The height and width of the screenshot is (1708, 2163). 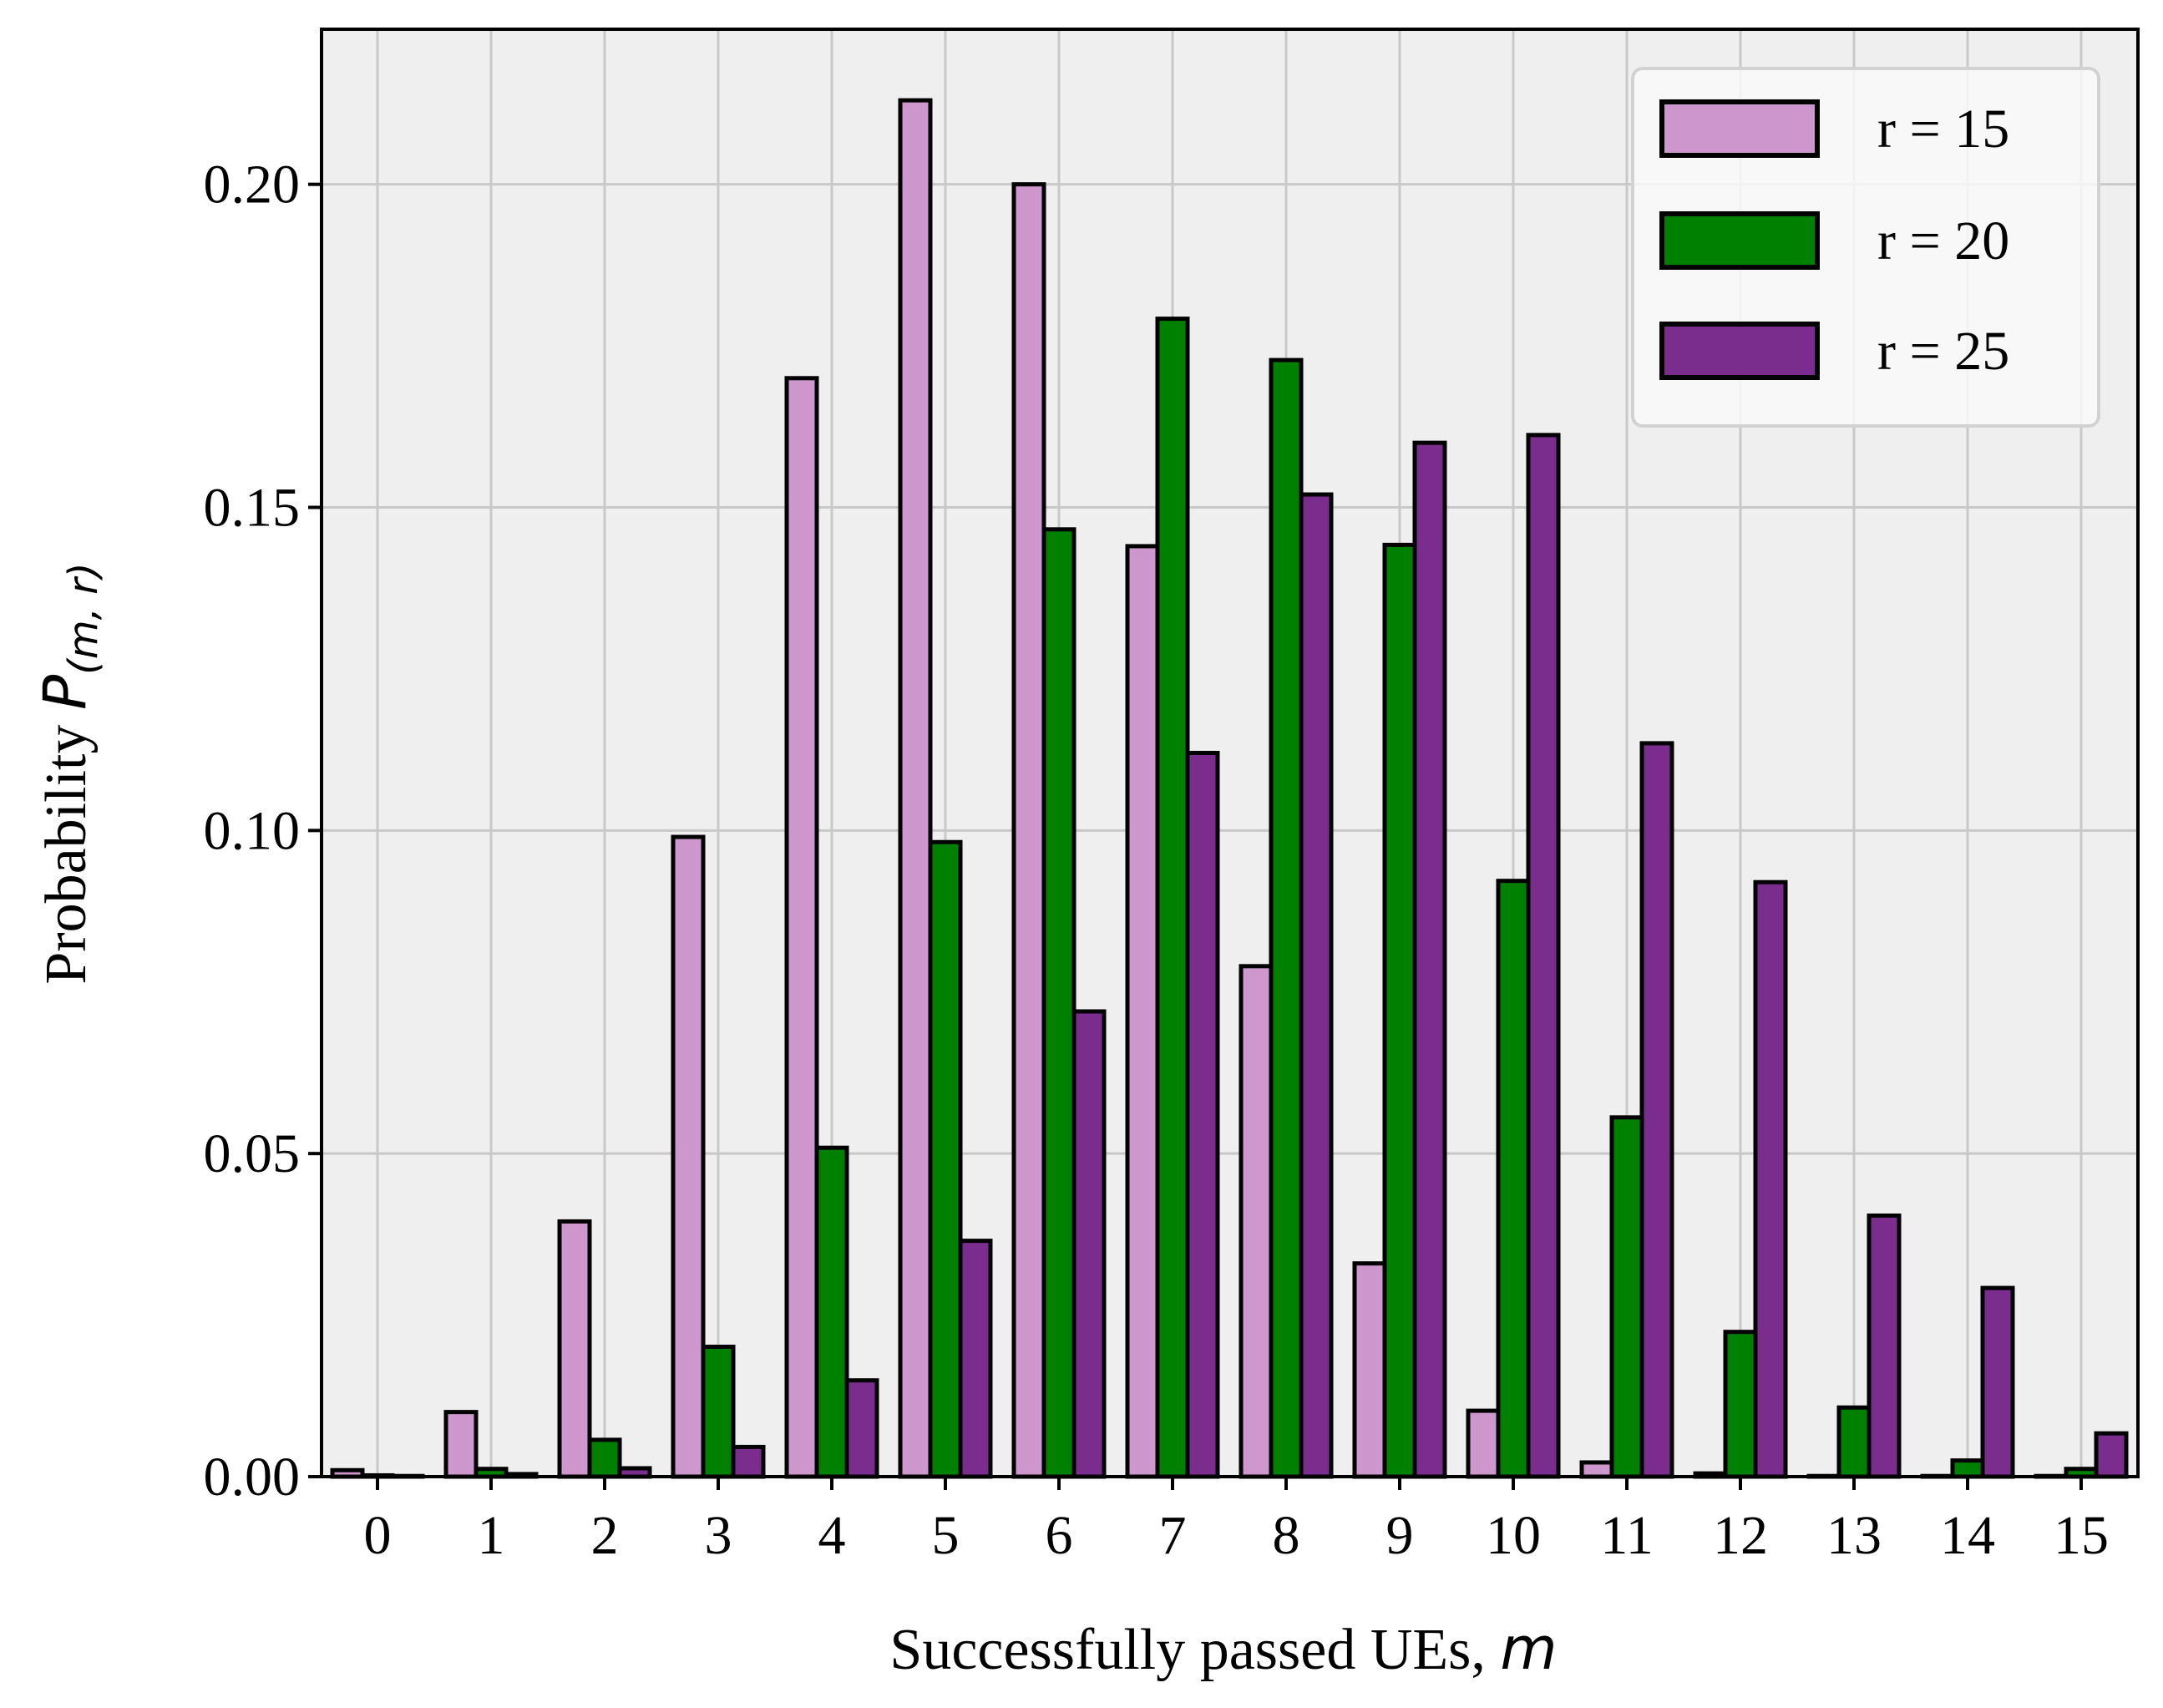 I want to click on y-axis-label: Probability P(m, r), so click(x=69, y=773).